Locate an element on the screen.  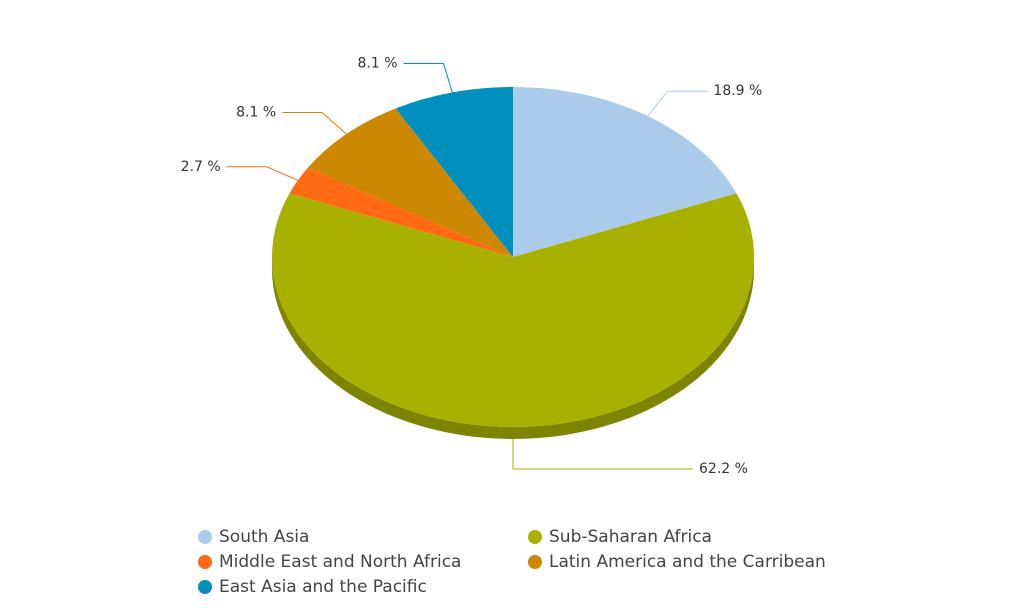
legend-label: Sub-Saharan Africa is located at coordinates (630, 537).